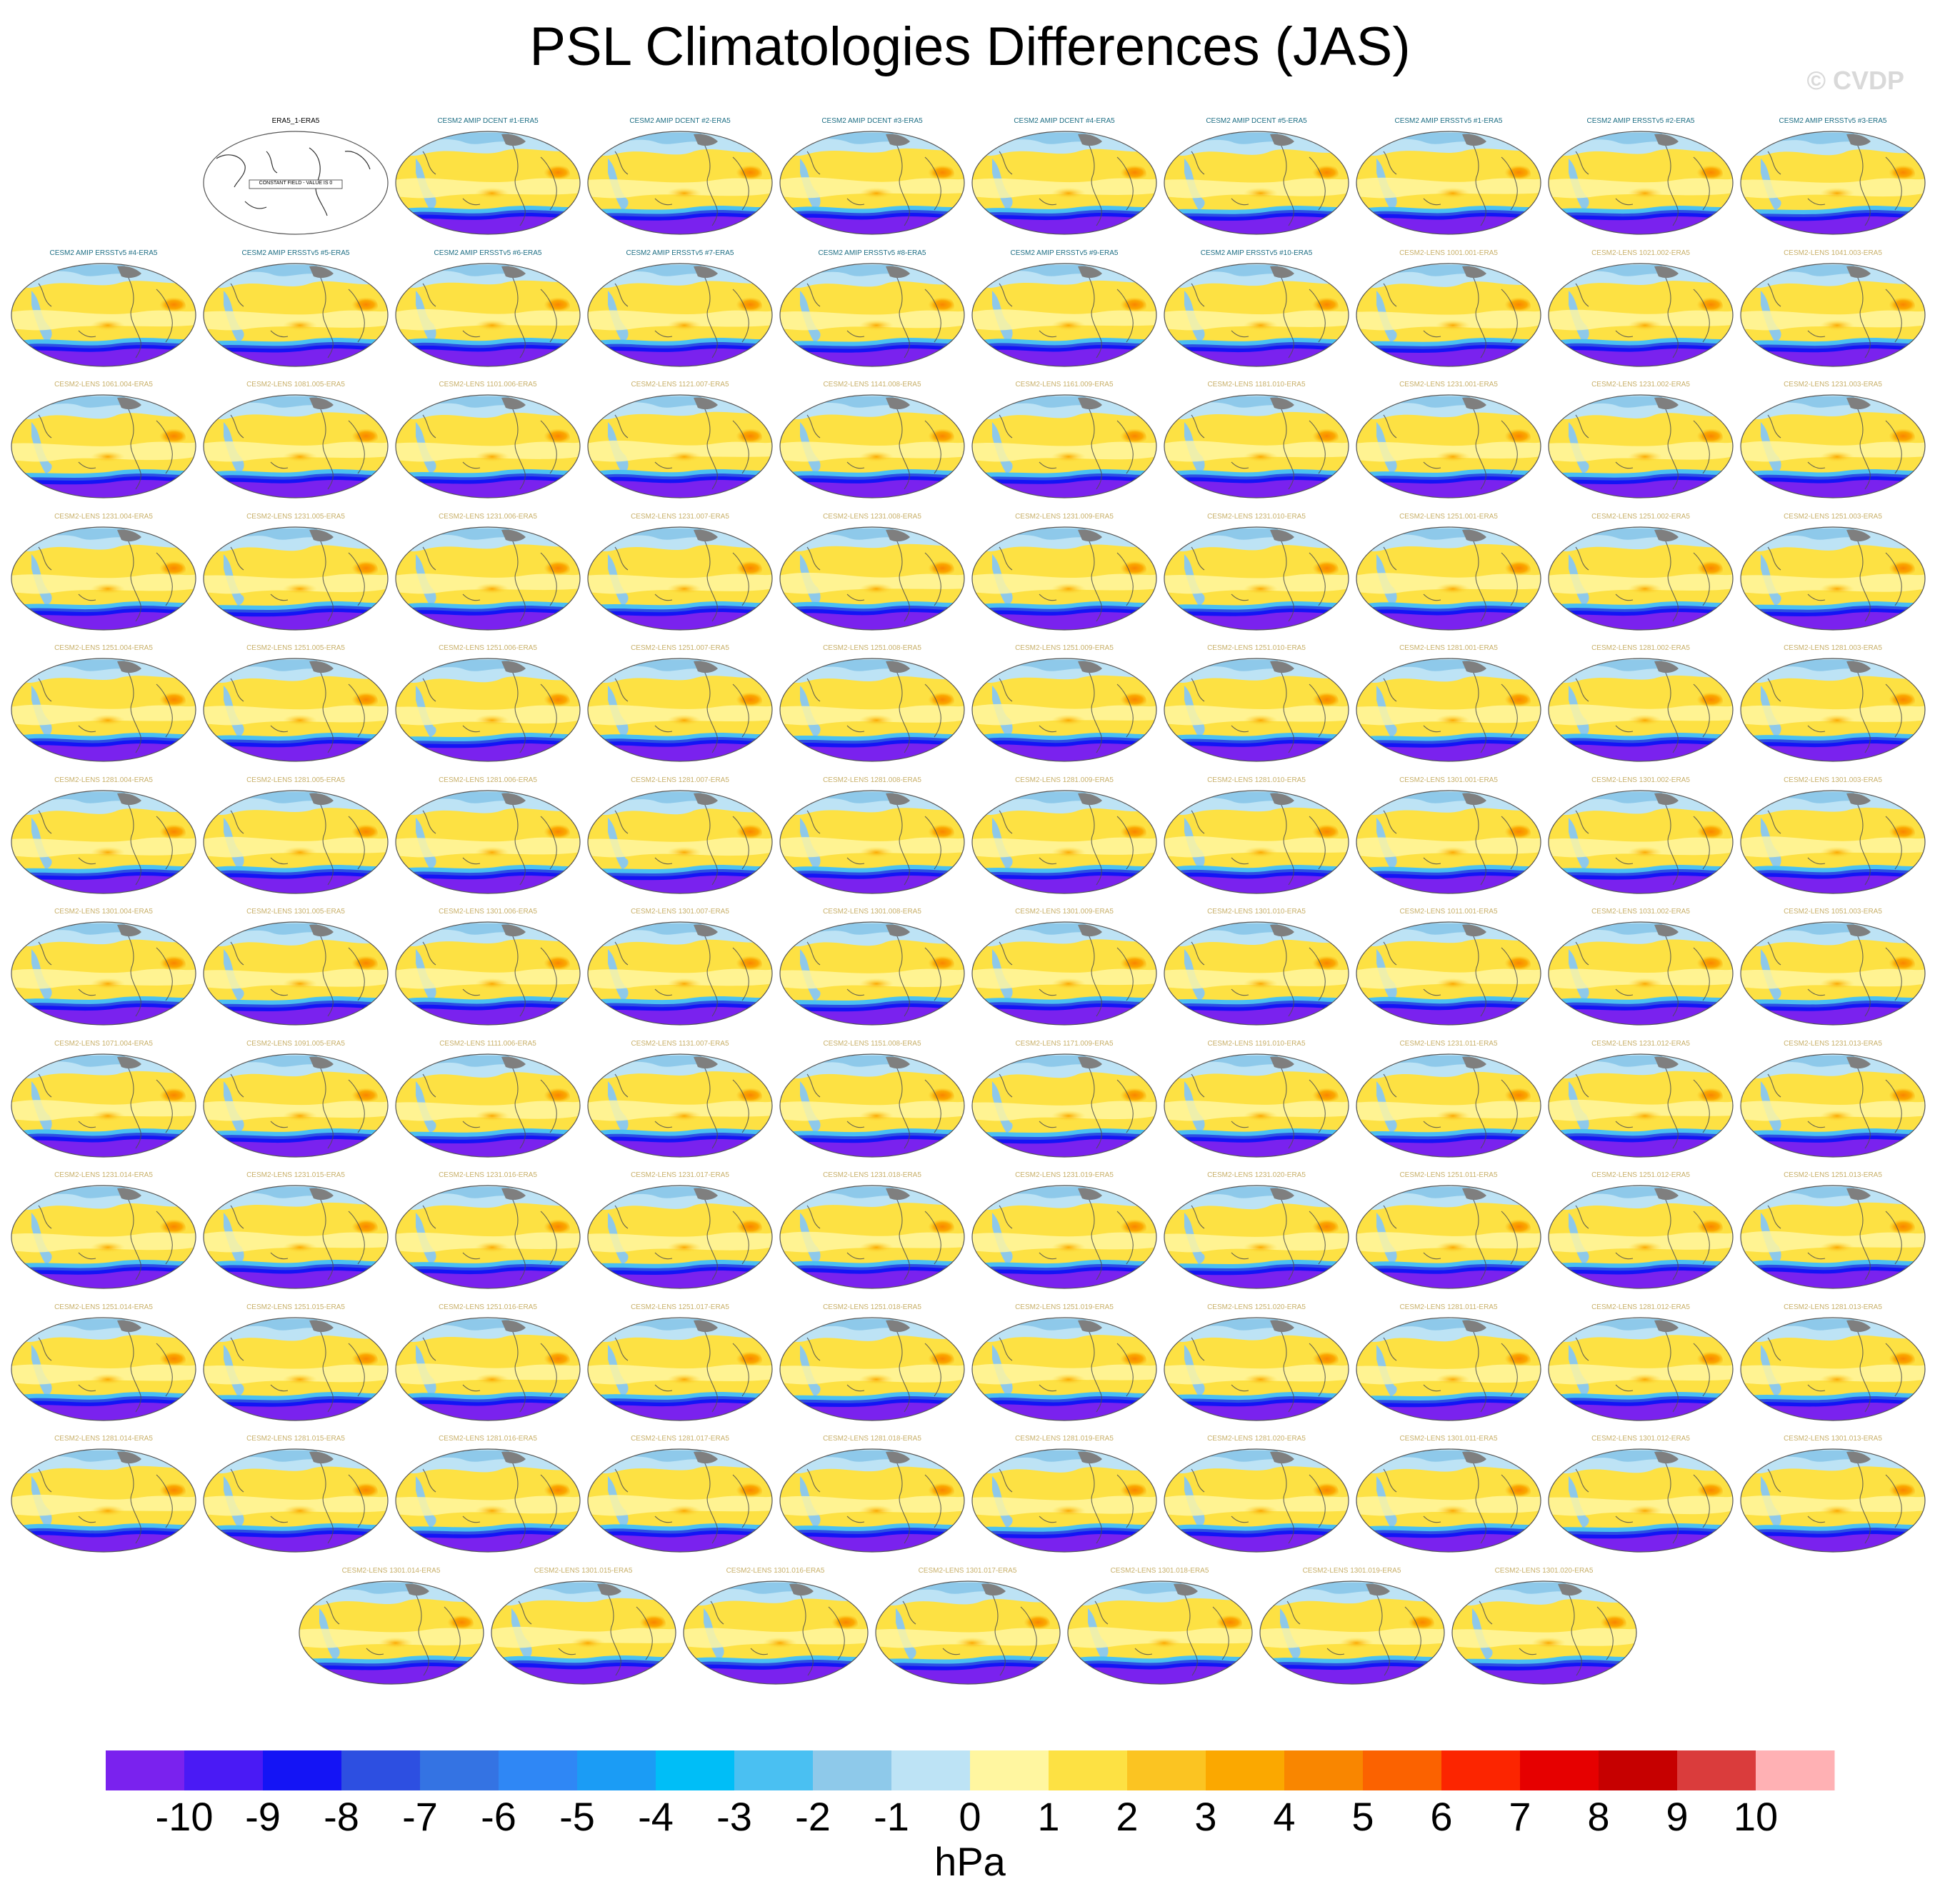 The image size is (1940, 1904). What do you see at coordinates (967, 1626) in the screenshot?
I see `map-panel: CESM2-LENS 1301.017-ERA5` at bounding box center [967, 1626].